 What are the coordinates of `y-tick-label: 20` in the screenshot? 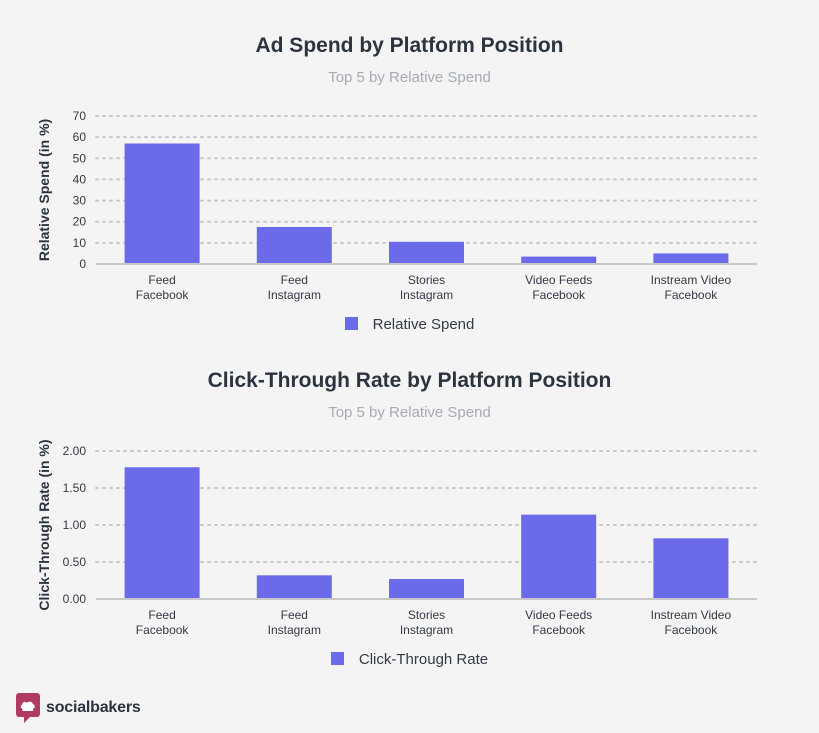 It's located at (80, 222).